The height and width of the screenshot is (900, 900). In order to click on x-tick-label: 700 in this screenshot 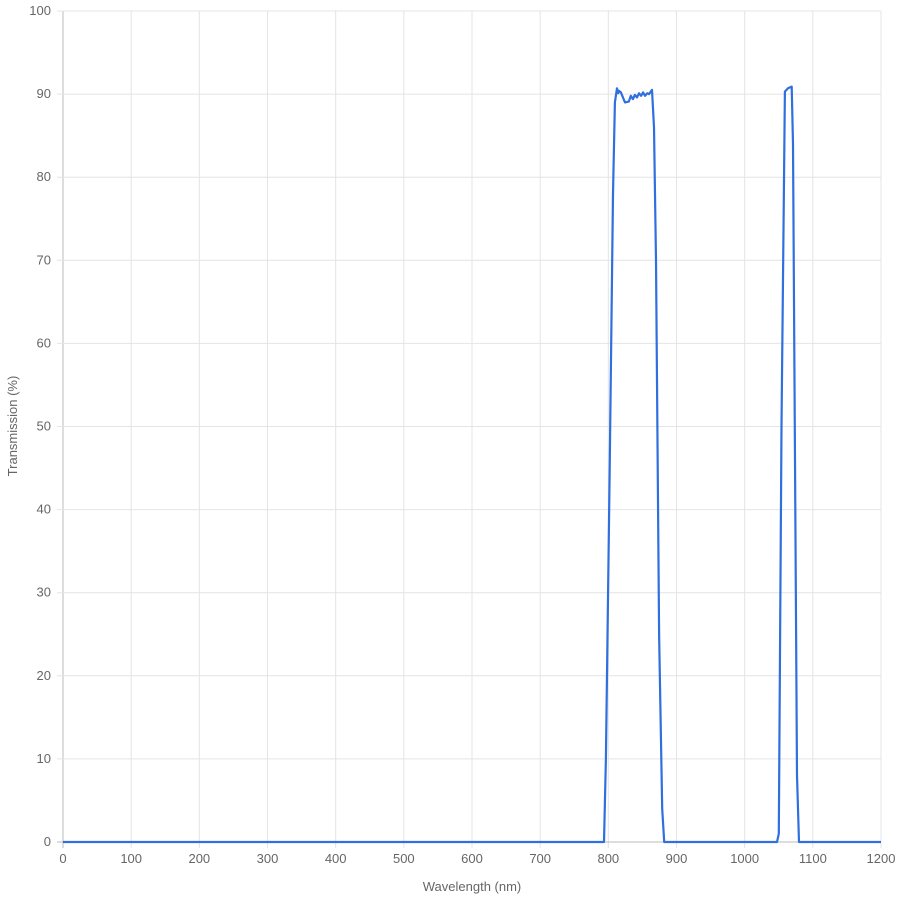, I will do `click(540, 858)`.